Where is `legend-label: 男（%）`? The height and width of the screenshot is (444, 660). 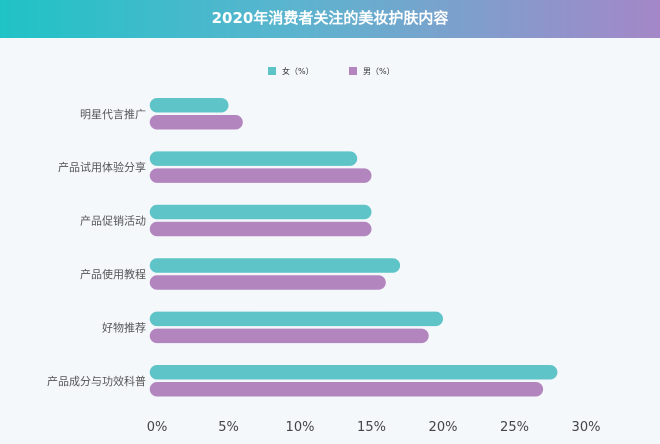
legend-label: 男（%） is located at coordinates (379, 71).